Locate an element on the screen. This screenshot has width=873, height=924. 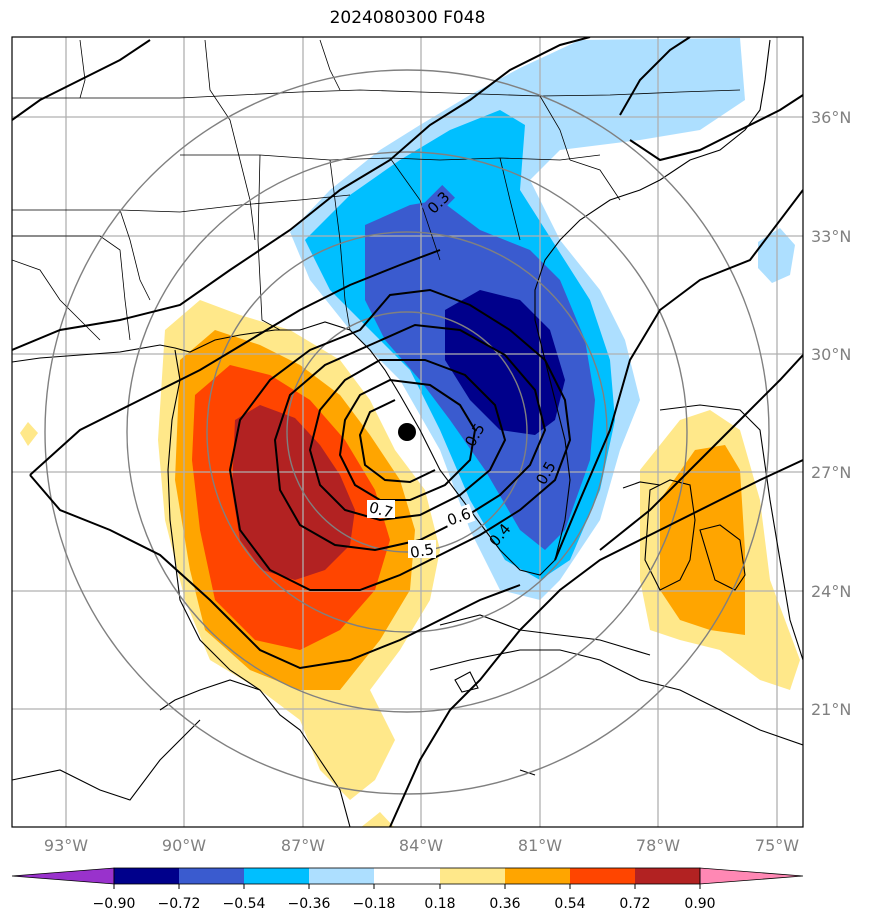
lon-label: 84°W is located at coordinates (421, 845).